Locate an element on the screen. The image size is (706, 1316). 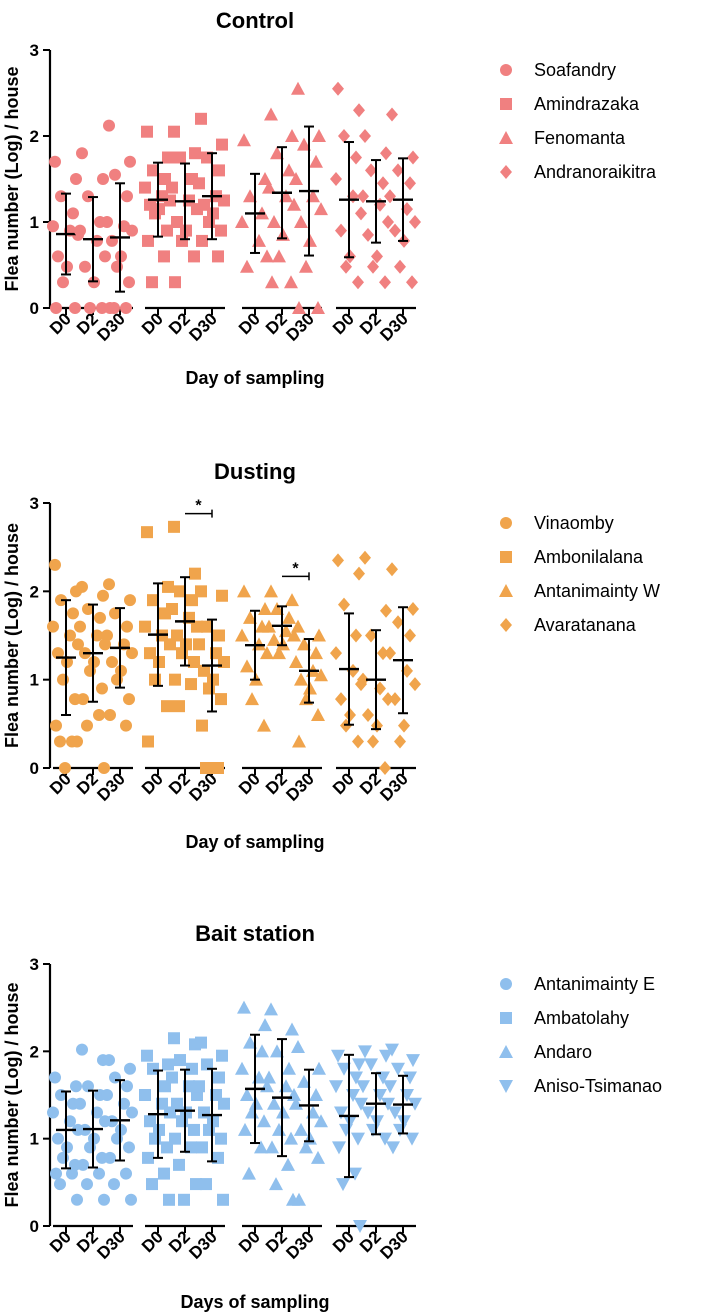
y-tick-label: 0 is located at coordinates (34, 1226).